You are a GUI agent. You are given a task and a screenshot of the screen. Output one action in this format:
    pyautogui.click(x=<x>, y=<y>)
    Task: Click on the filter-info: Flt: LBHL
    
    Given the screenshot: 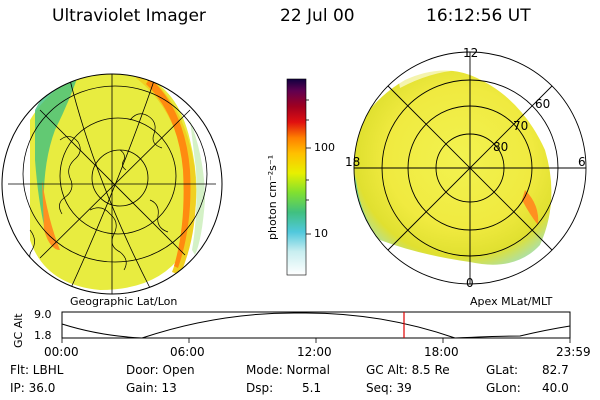 What is the action you would take?
    pyautogui.click(x=37, y=370)
    